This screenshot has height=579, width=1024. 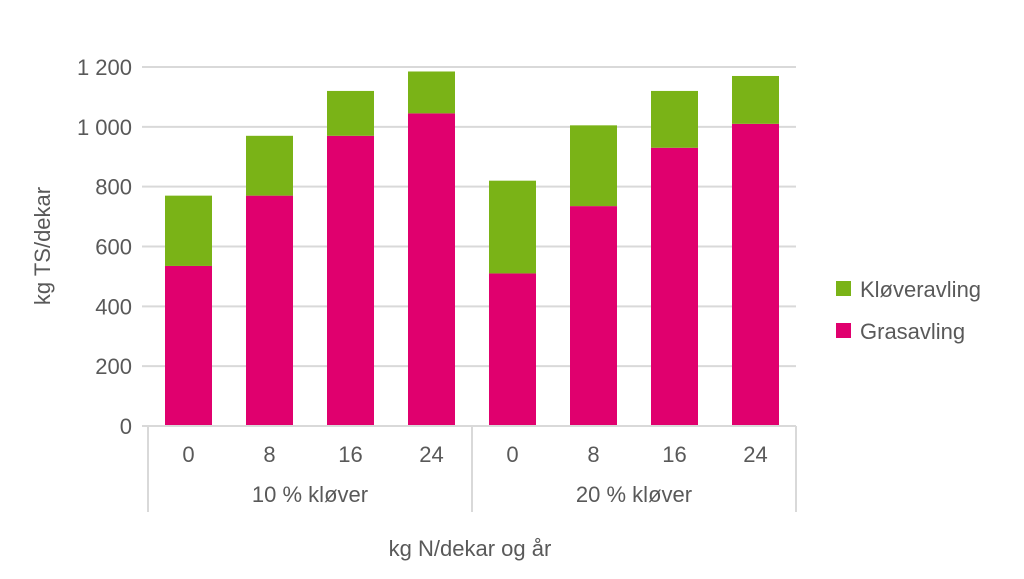 I want to click on legend-label: Kløveravling, so click(x=920, y=289).